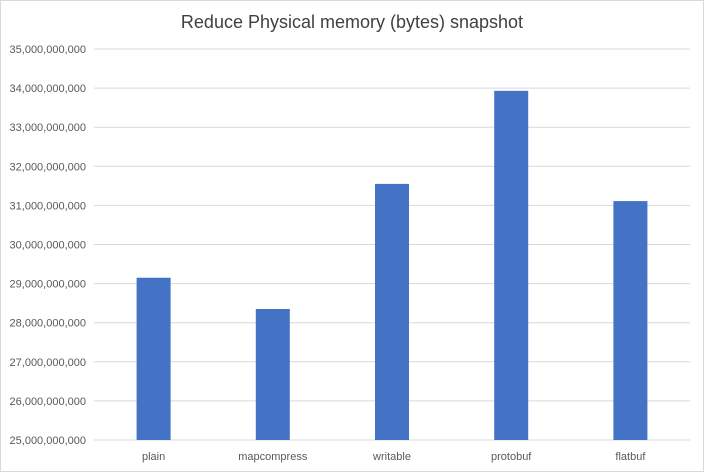 The width and height of the screenshot is (704, 472). I want to click on bar-writable, so click(392, 311).